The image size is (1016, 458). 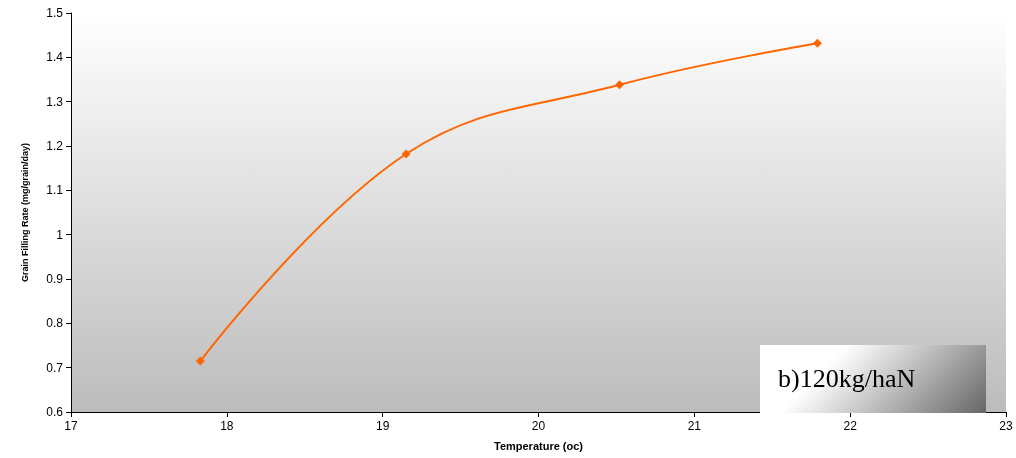 I want to click on y-tick-label: 0.6, so click(x=55, y=412).